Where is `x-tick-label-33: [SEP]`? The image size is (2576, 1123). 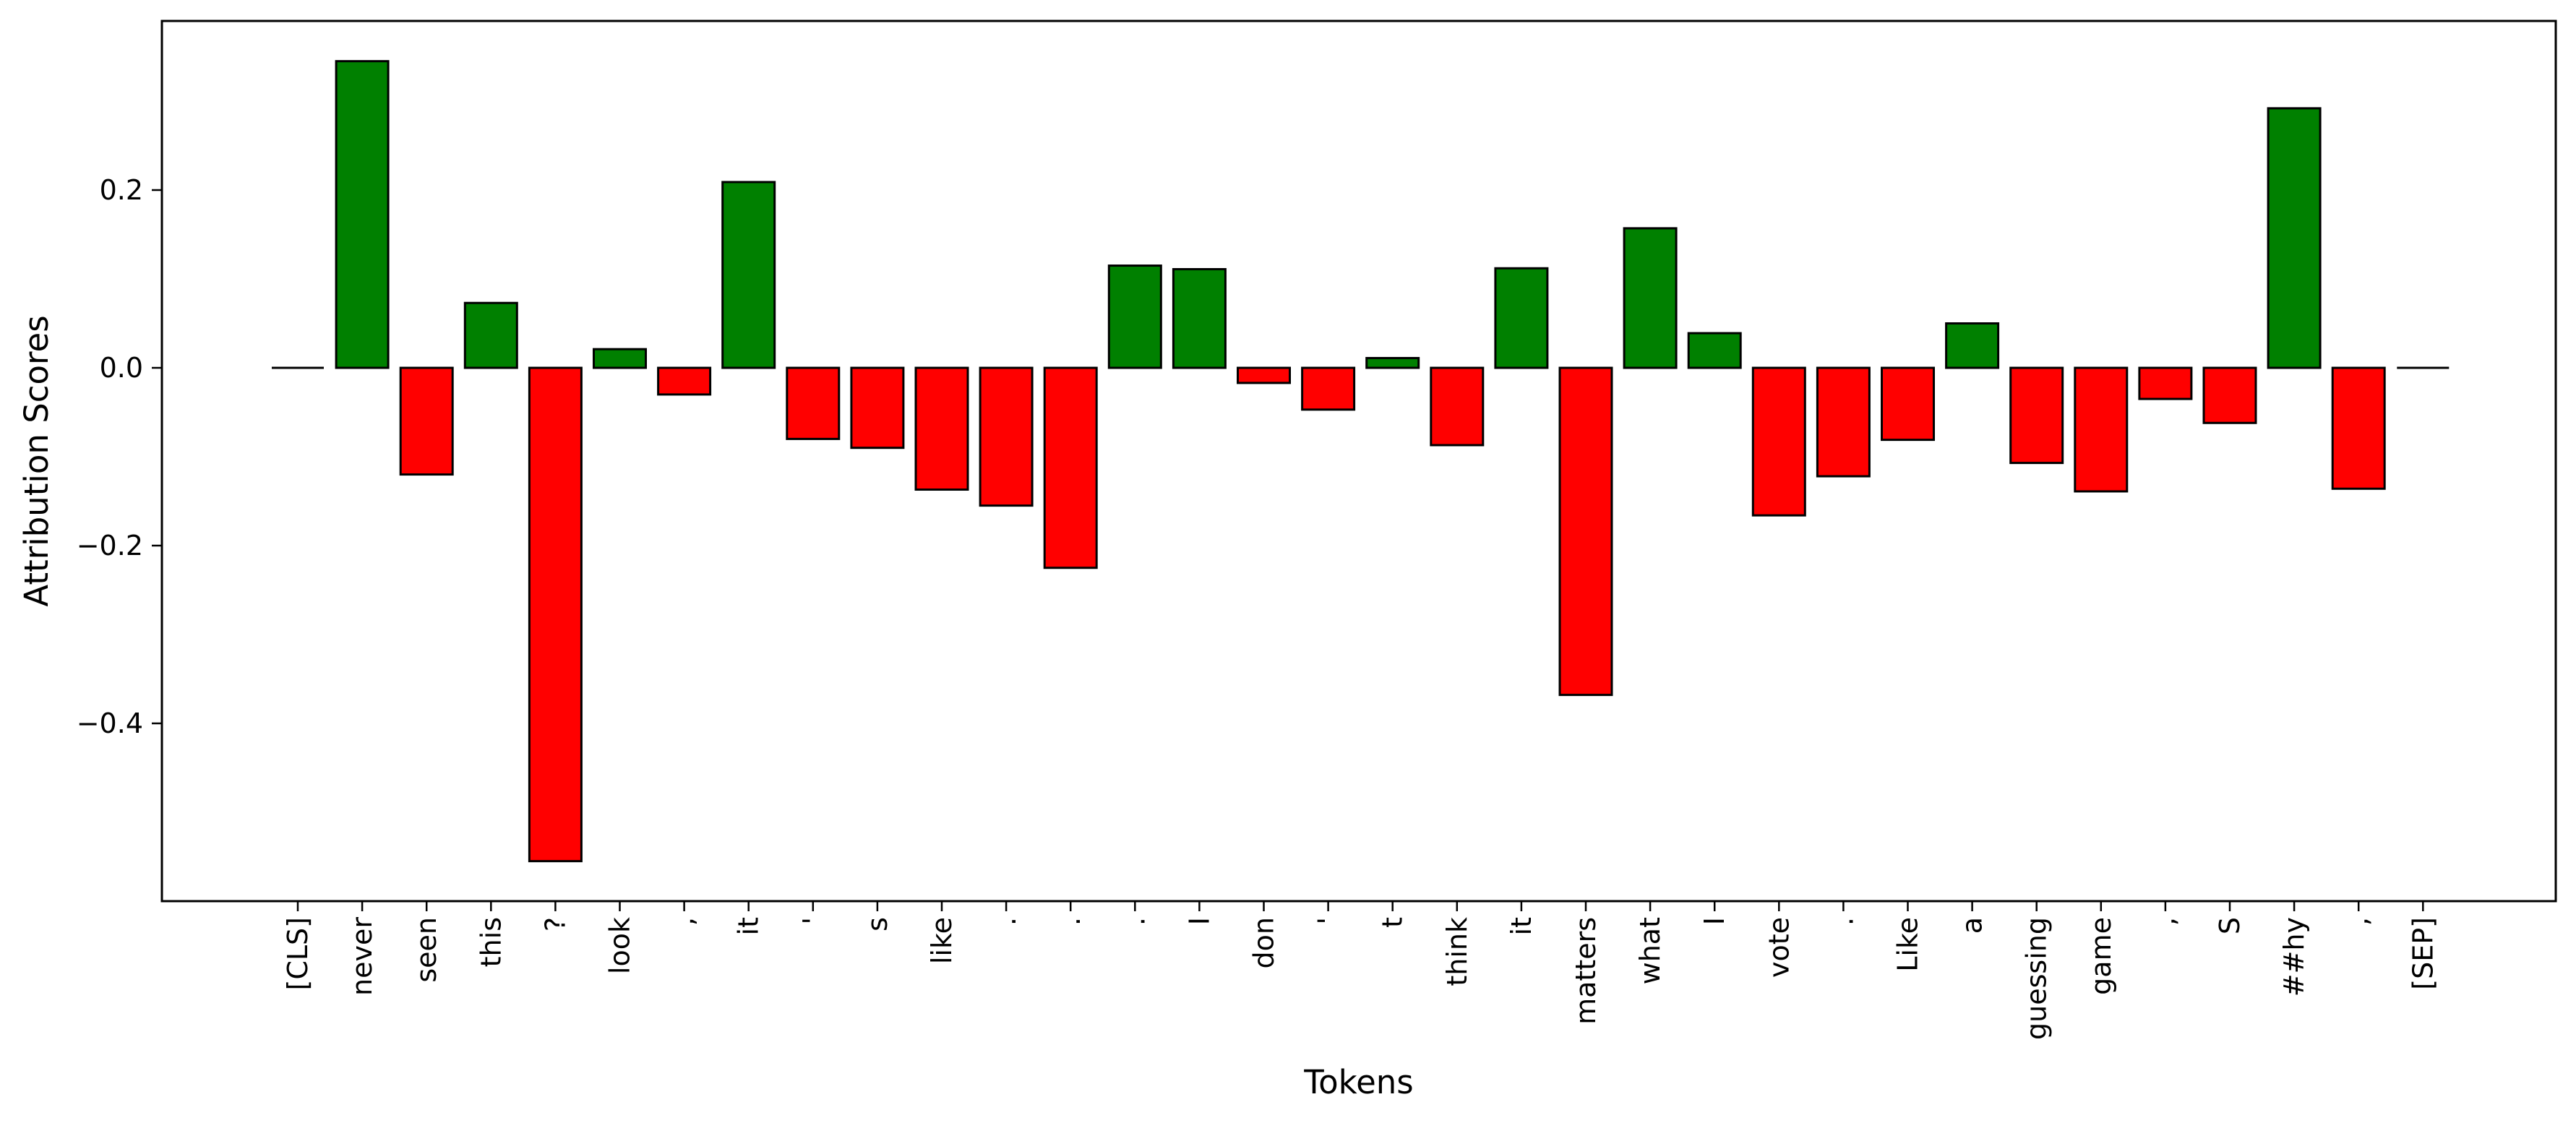
x-tick-label-33: [SEP] is located at coordinates (2423, 953).